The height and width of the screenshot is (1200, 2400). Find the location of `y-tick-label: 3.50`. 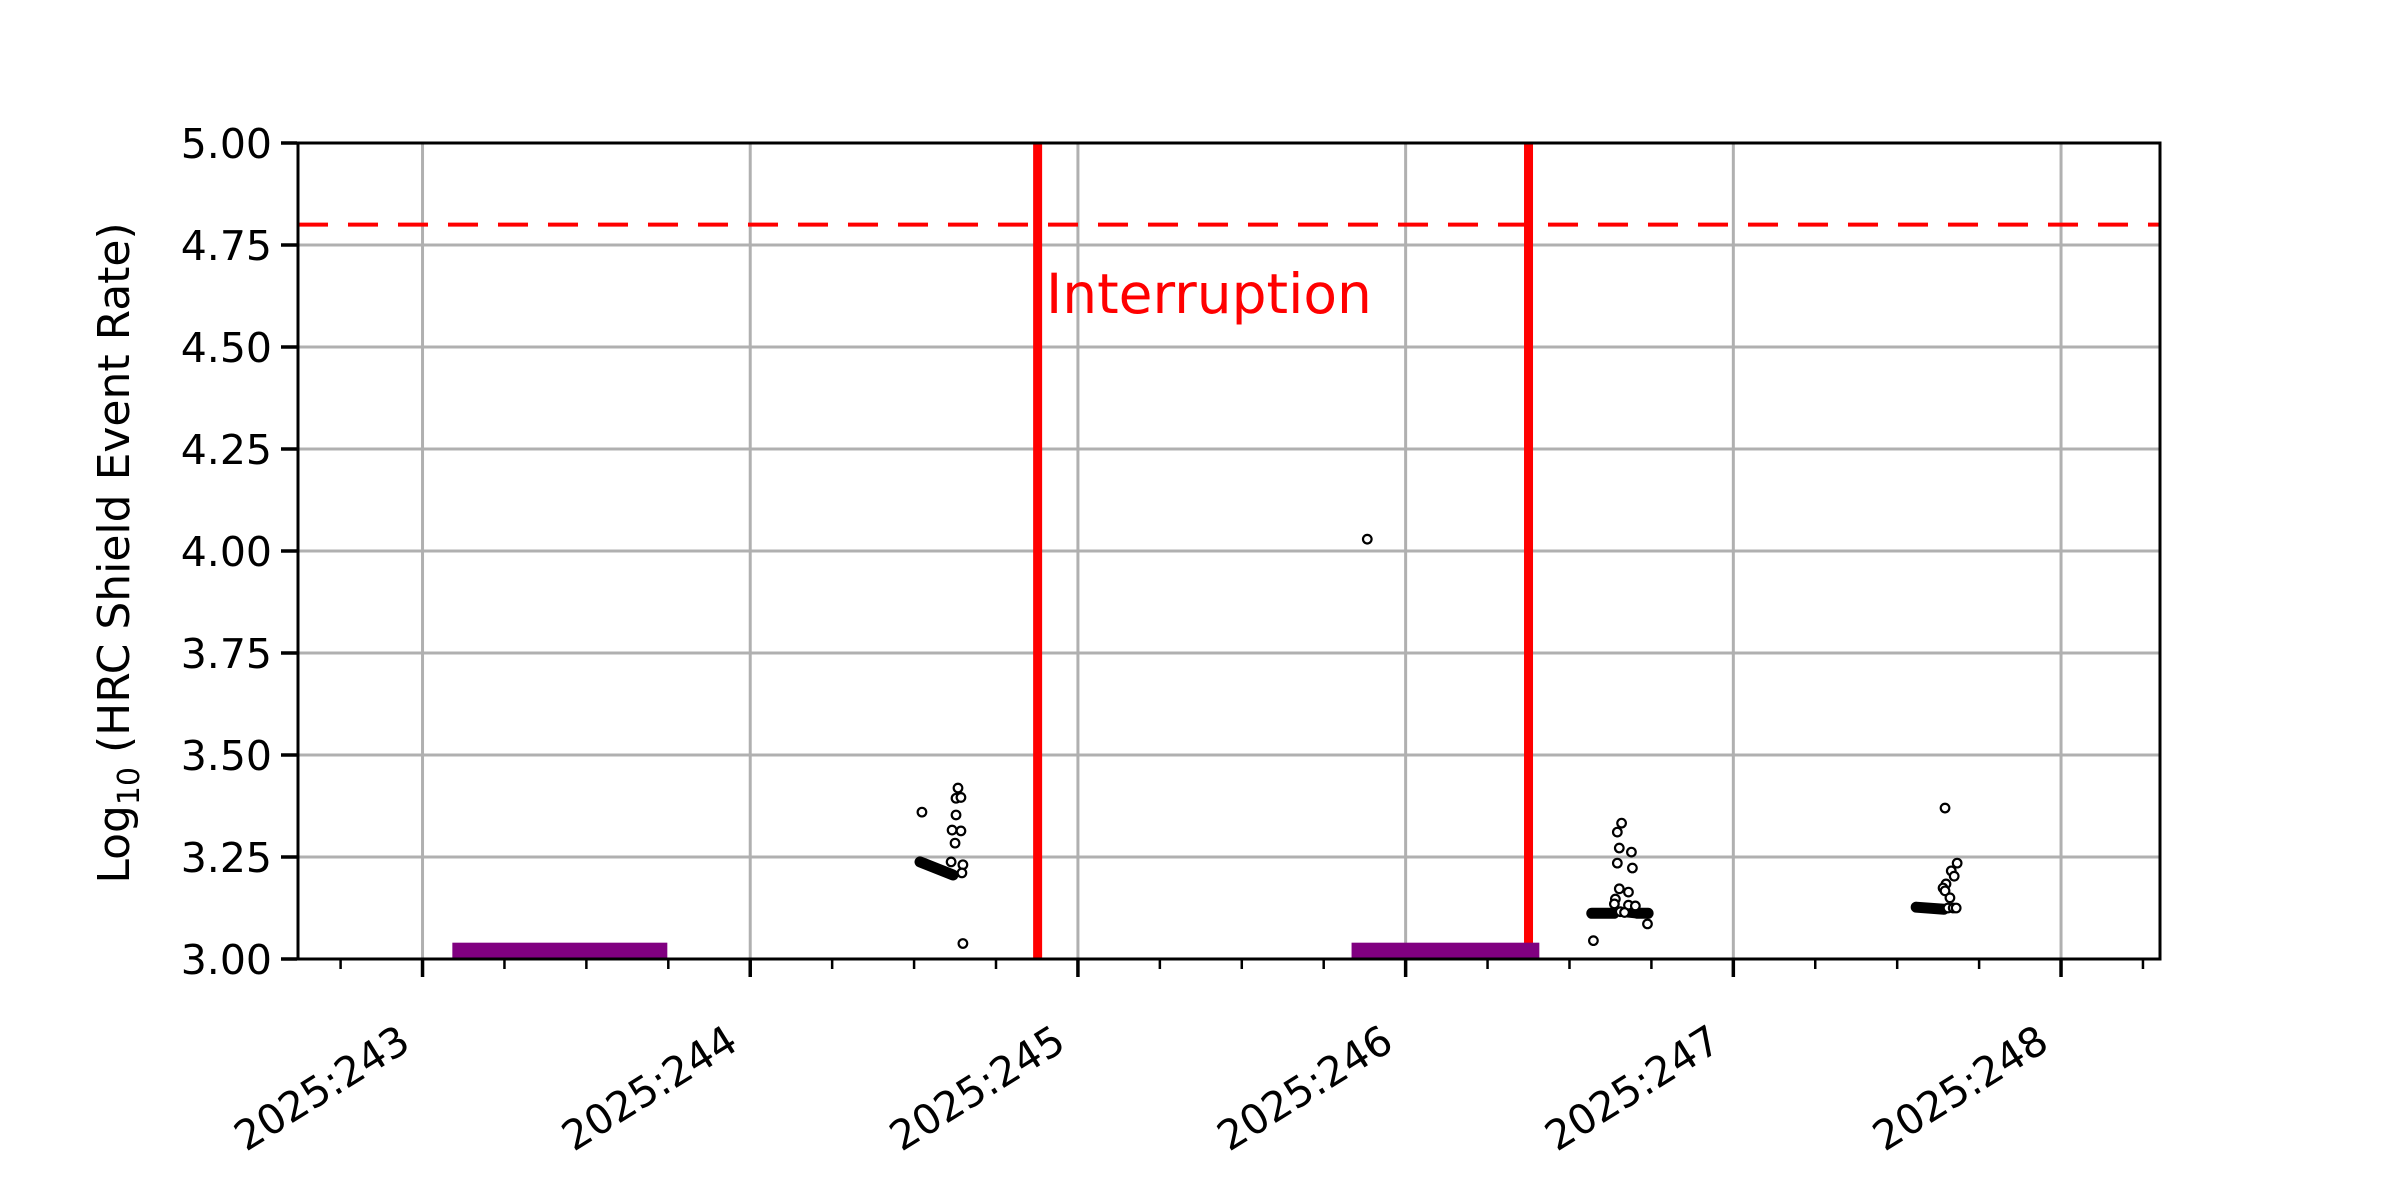

y-tick-label: 3.50 is located at coordinates (226, 756).